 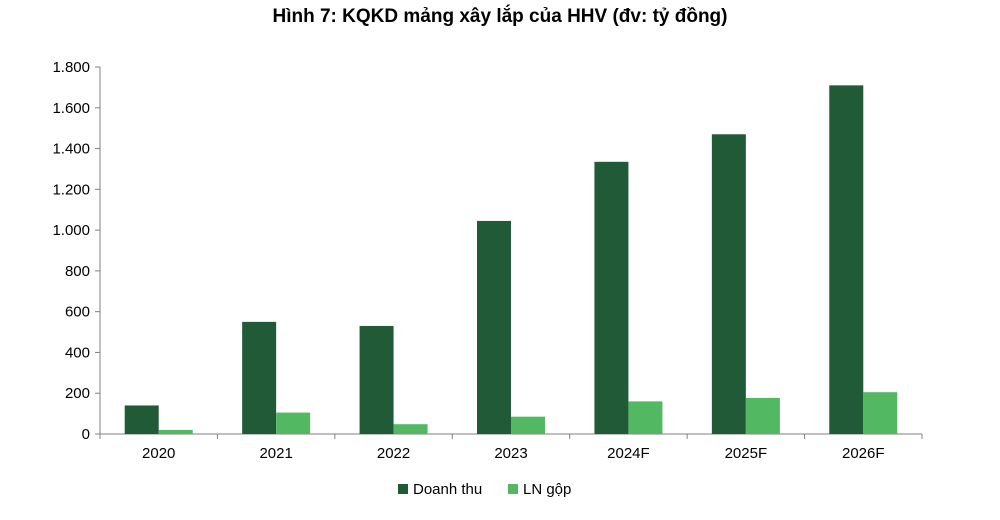 What do you see at coordinates (393, 453) in the screenshot?
I see `x-tick-label: 2022` at bounding box center [393, 453].